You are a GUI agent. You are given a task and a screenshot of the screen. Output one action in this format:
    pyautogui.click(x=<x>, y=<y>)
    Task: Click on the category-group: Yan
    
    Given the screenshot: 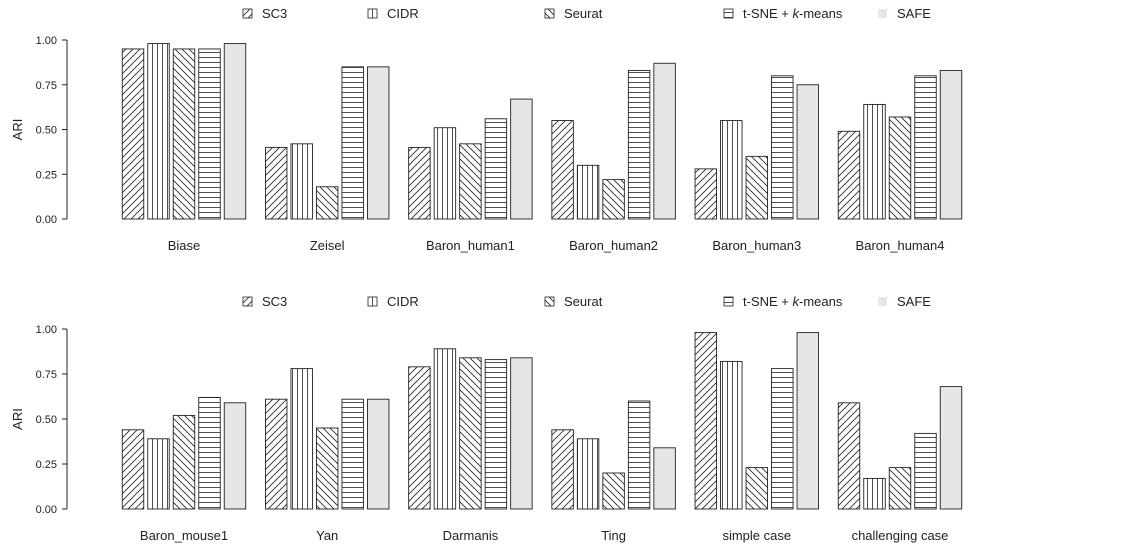 What is the action you would take?
    pyautogui.click(x=327, y=455)
    